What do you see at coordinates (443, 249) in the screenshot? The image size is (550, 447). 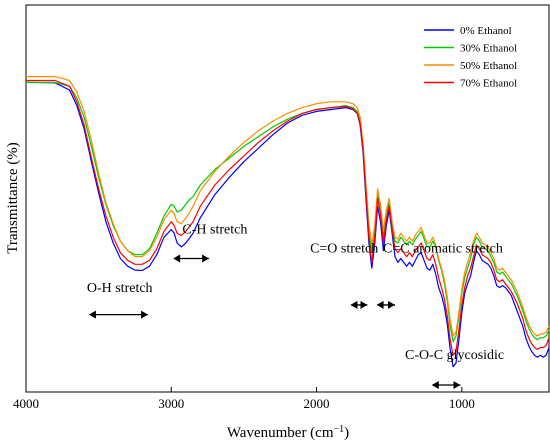 I see `annotation-label: C=C aromatic stretch` at bounding box center [443, 249].